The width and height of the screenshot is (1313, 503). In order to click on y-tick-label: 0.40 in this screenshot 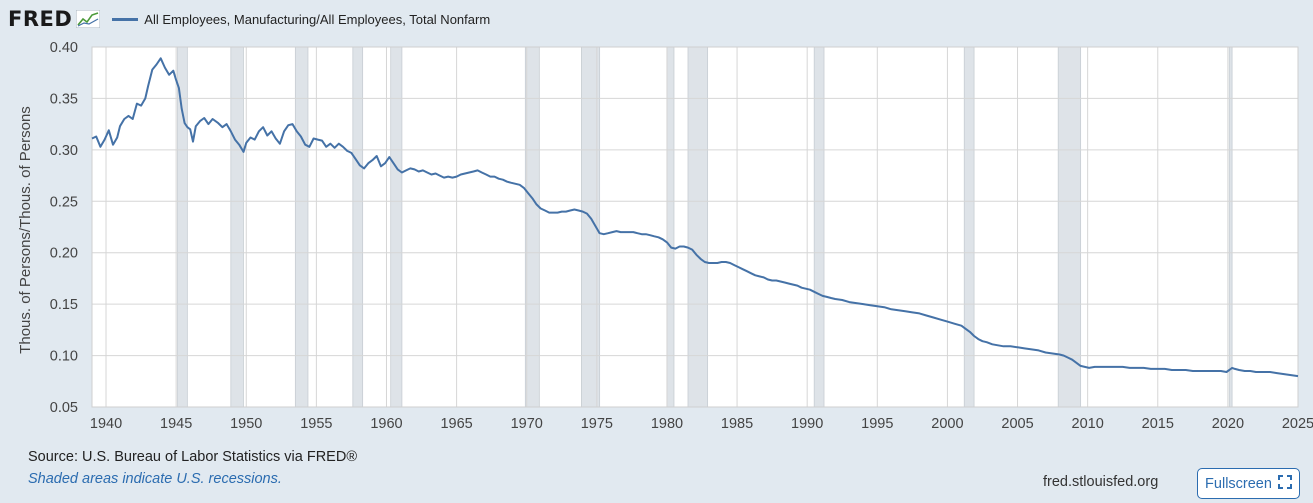, I will do `click(64, 48)`.